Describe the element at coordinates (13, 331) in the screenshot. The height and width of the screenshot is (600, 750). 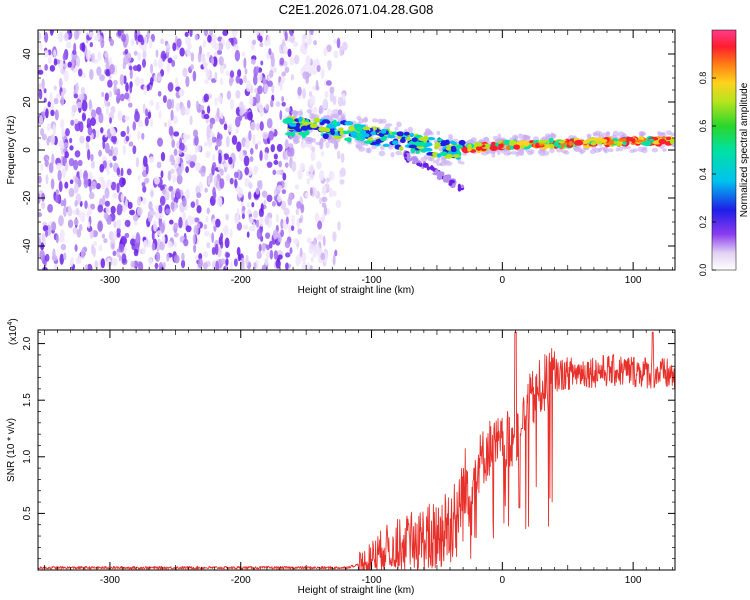
I see `snr-scale-label: (x104)` at that location.